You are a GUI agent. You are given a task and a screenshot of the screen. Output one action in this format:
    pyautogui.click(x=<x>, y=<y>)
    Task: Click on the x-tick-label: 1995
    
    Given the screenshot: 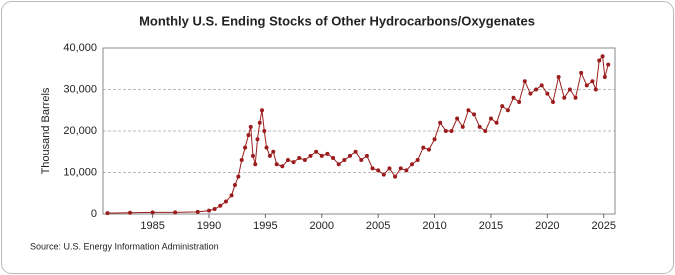 What is the action you would take?
    pyautogui.click(x=265, y=226)
    